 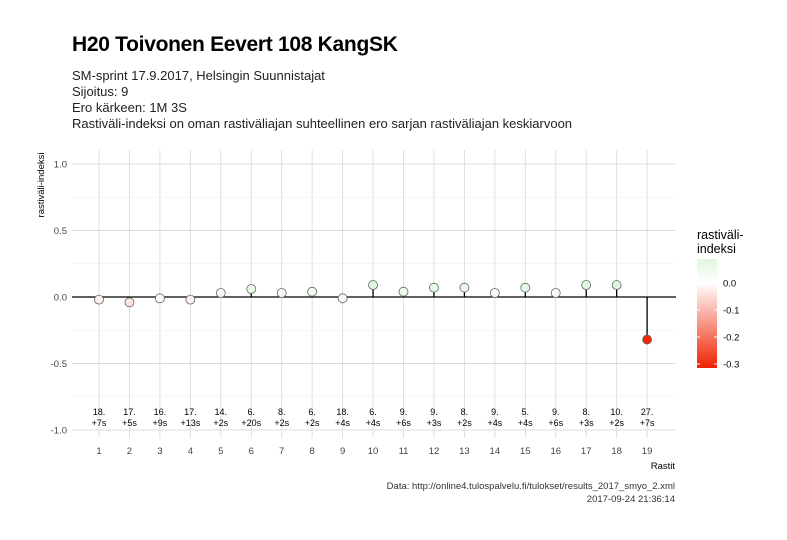 What do you see at coordinates (525, 451) in the screenshot?
I see `x-tick-label: 15` at bounding box center [525, 451].